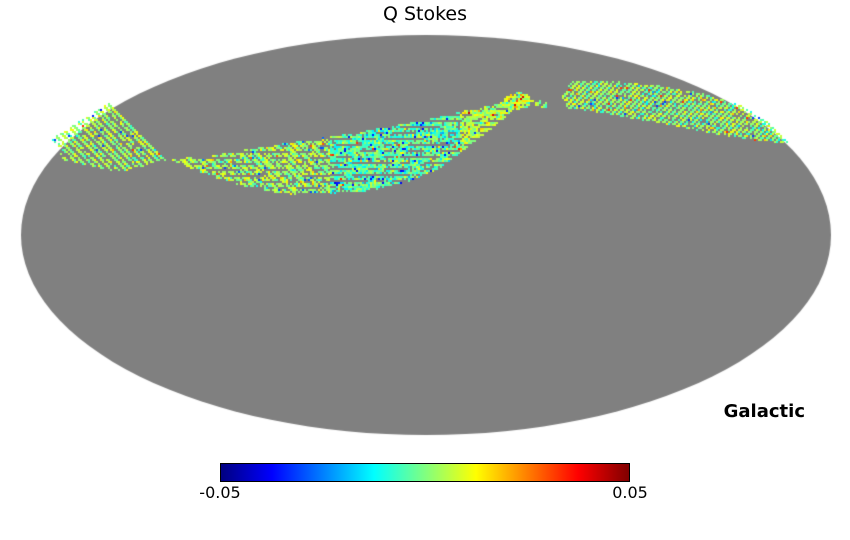 This screenshot has width=850, height=540. What do you see at coordinates (425, 472) in the screenshot?
I see `colorbar` at bounding box center [425, 472].